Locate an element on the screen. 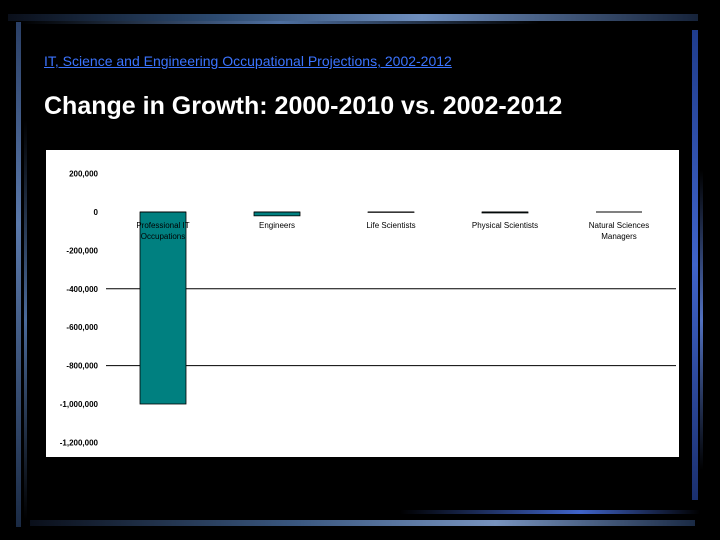 The height and width of the screenshot is (540, 720). decor-bottom-bar is located at coordinates (362, 523).